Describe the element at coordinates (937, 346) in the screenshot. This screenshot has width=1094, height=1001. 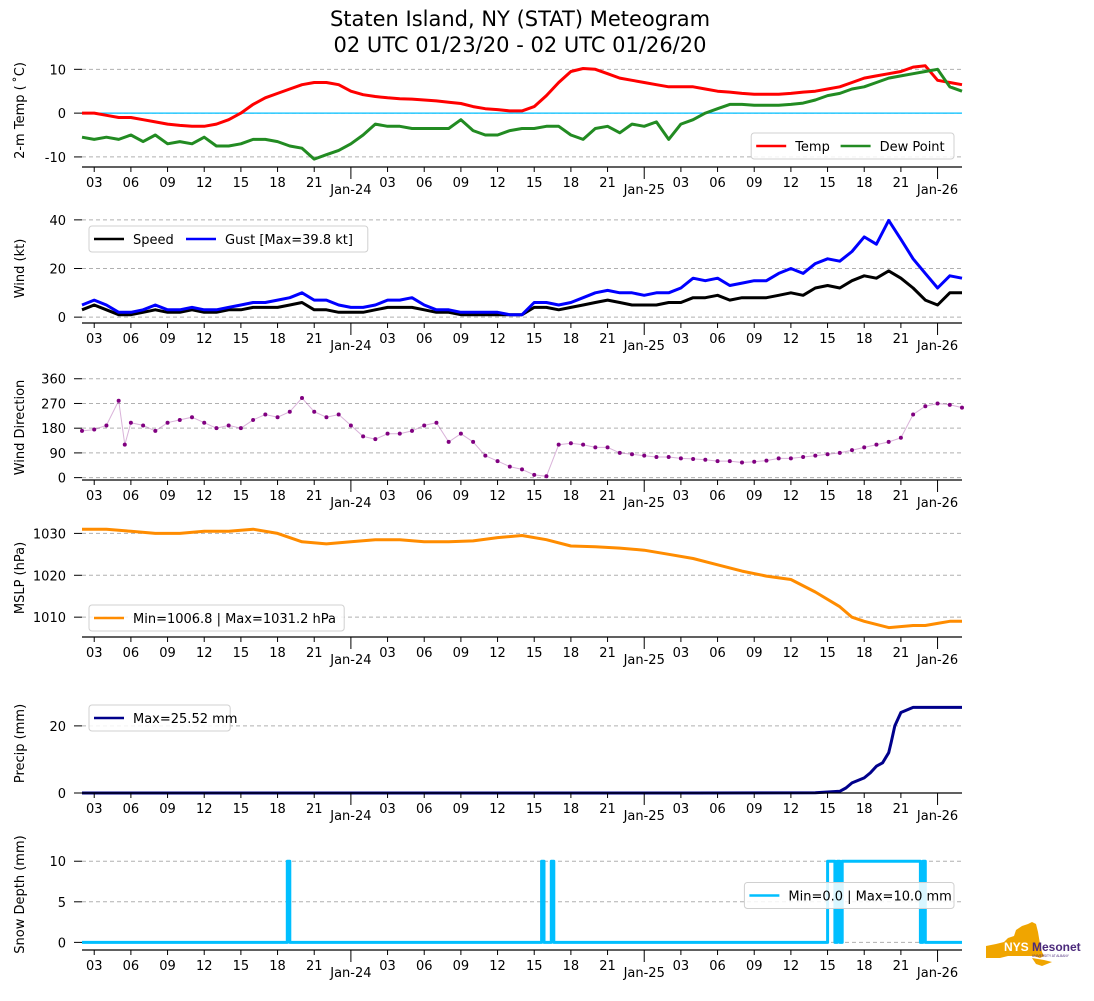
I see `x-date-label-wind: Jan-26` at that location.